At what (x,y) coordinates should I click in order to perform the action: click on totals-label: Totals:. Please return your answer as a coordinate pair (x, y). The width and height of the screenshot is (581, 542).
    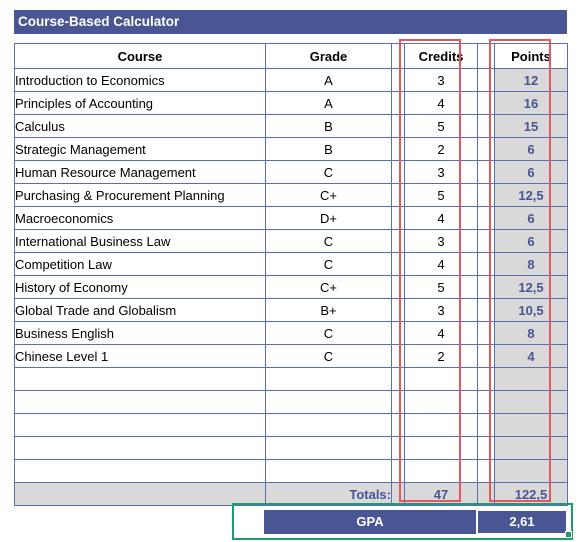
    Looking at the image, I should click on (328, 494).